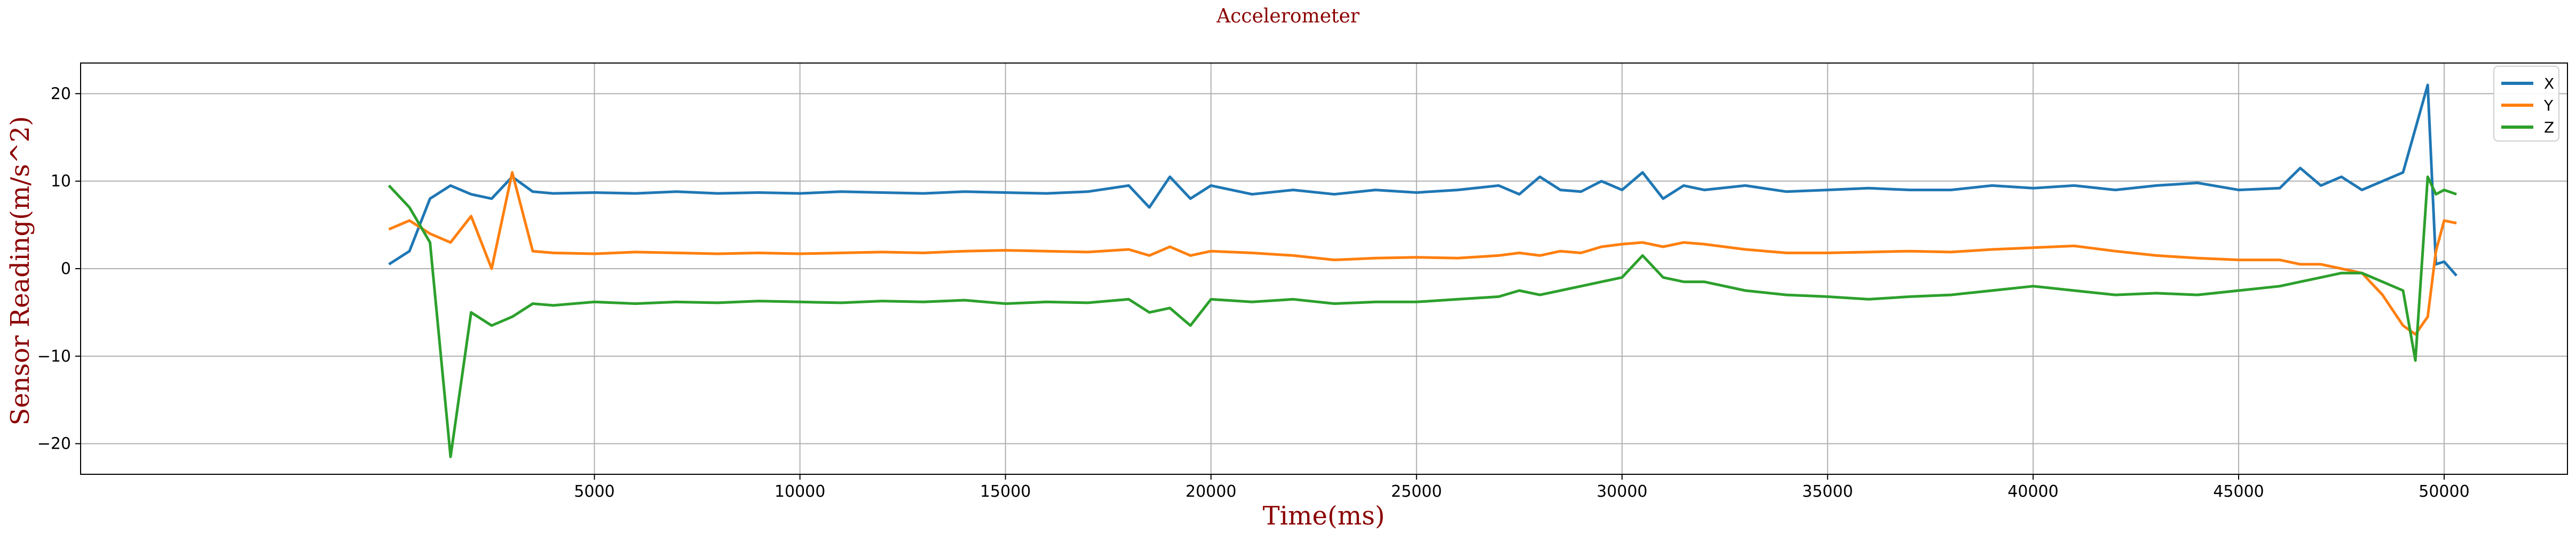 Image resolution: width=2576 pixels, height=540 pixels. Describe the element at coordinates (2526, 104) in the screenshot. I see `legend: X Y Z` at that location.